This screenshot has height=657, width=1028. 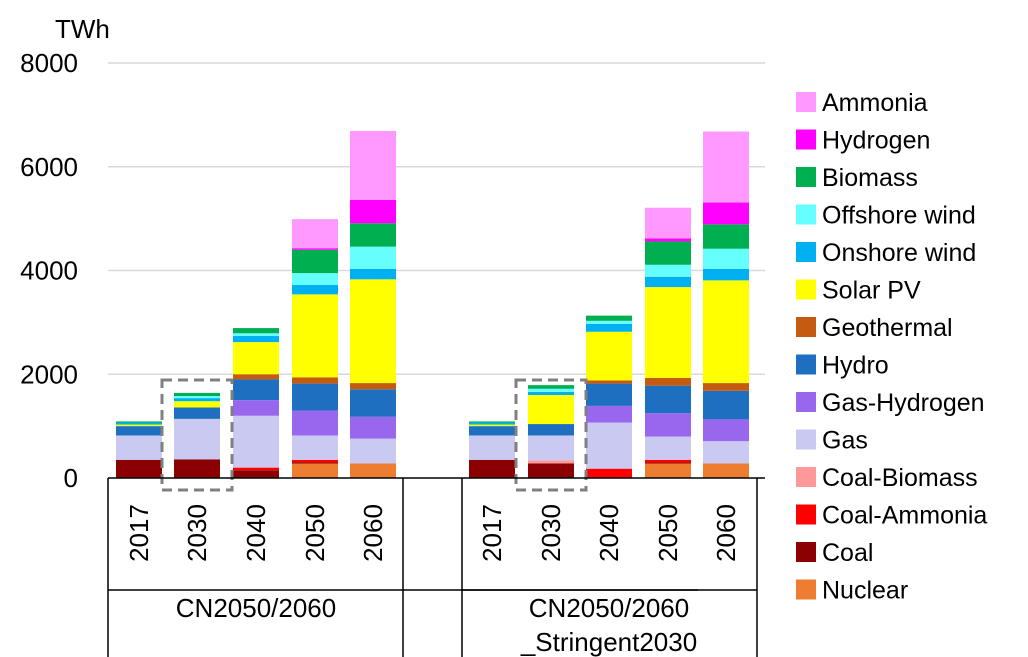 I want to click on legend-item: Gas, so click(x=832, y=441).